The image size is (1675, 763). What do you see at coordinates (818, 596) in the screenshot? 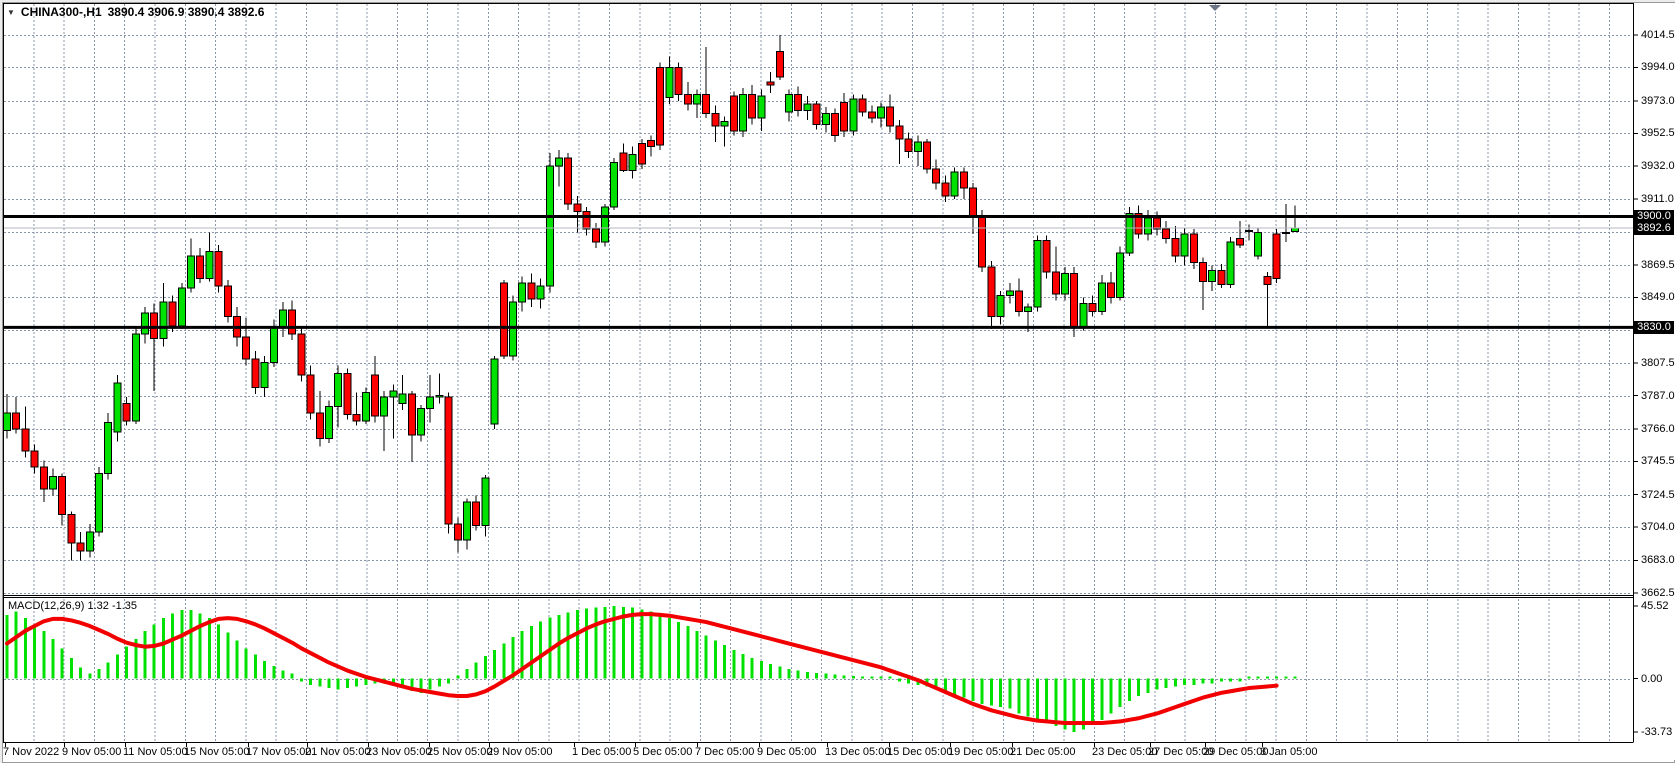
I see `pane-divider` at bounding box center [818, 596].